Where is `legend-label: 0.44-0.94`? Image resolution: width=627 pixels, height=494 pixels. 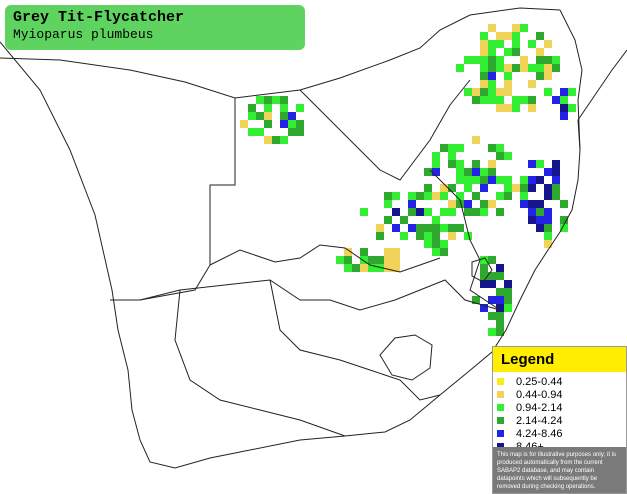
legend-label: 0.44-0.94 is located at coordinates (539, 394).